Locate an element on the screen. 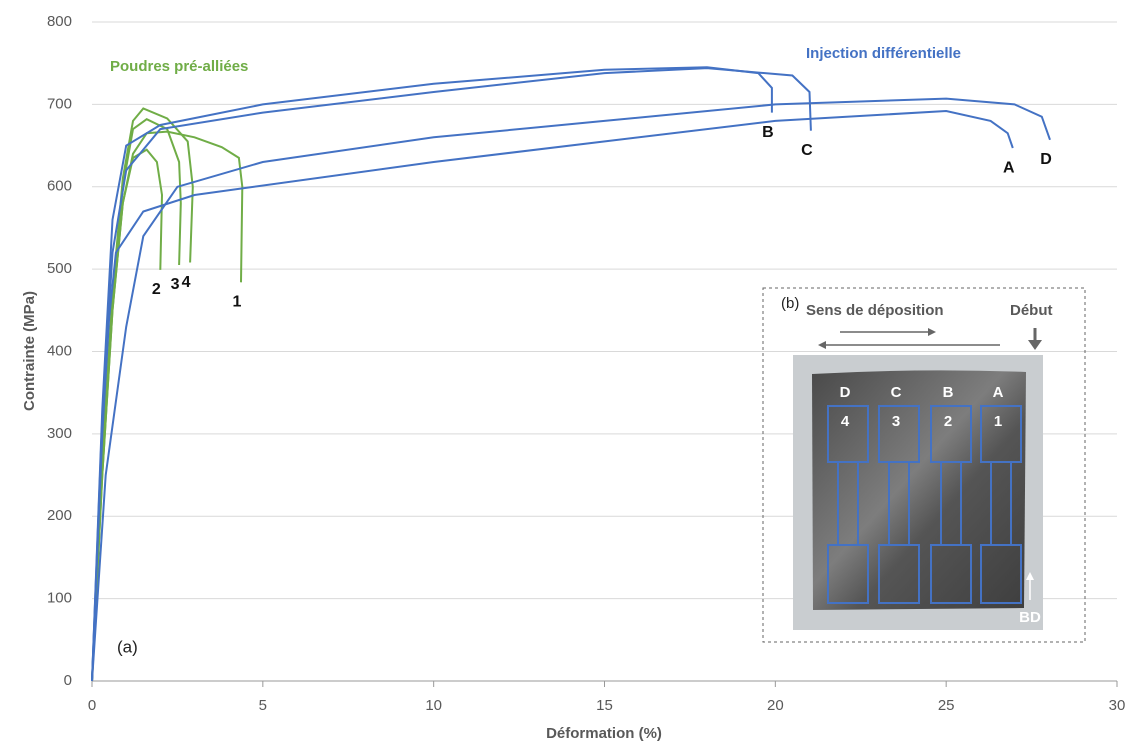 This screenshot has height=746, width=1133. group-label: Poudres pré-alliées is located at coordinates (179, 66).